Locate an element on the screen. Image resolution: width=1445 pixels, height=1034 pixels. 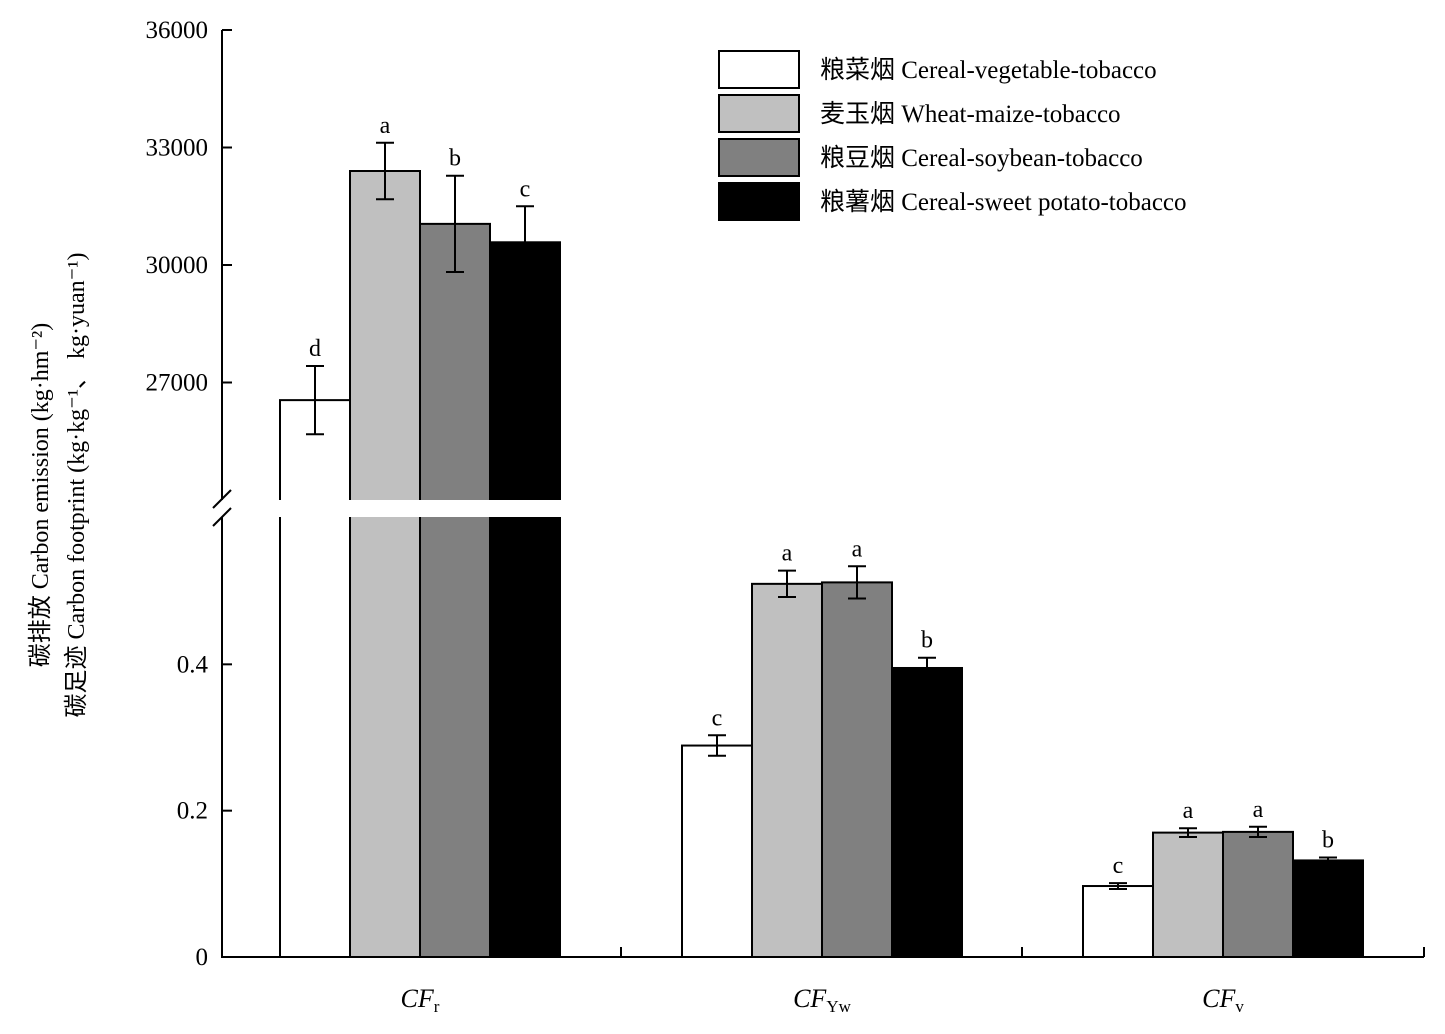
bar-3-r is located at coordinates (455, 590).